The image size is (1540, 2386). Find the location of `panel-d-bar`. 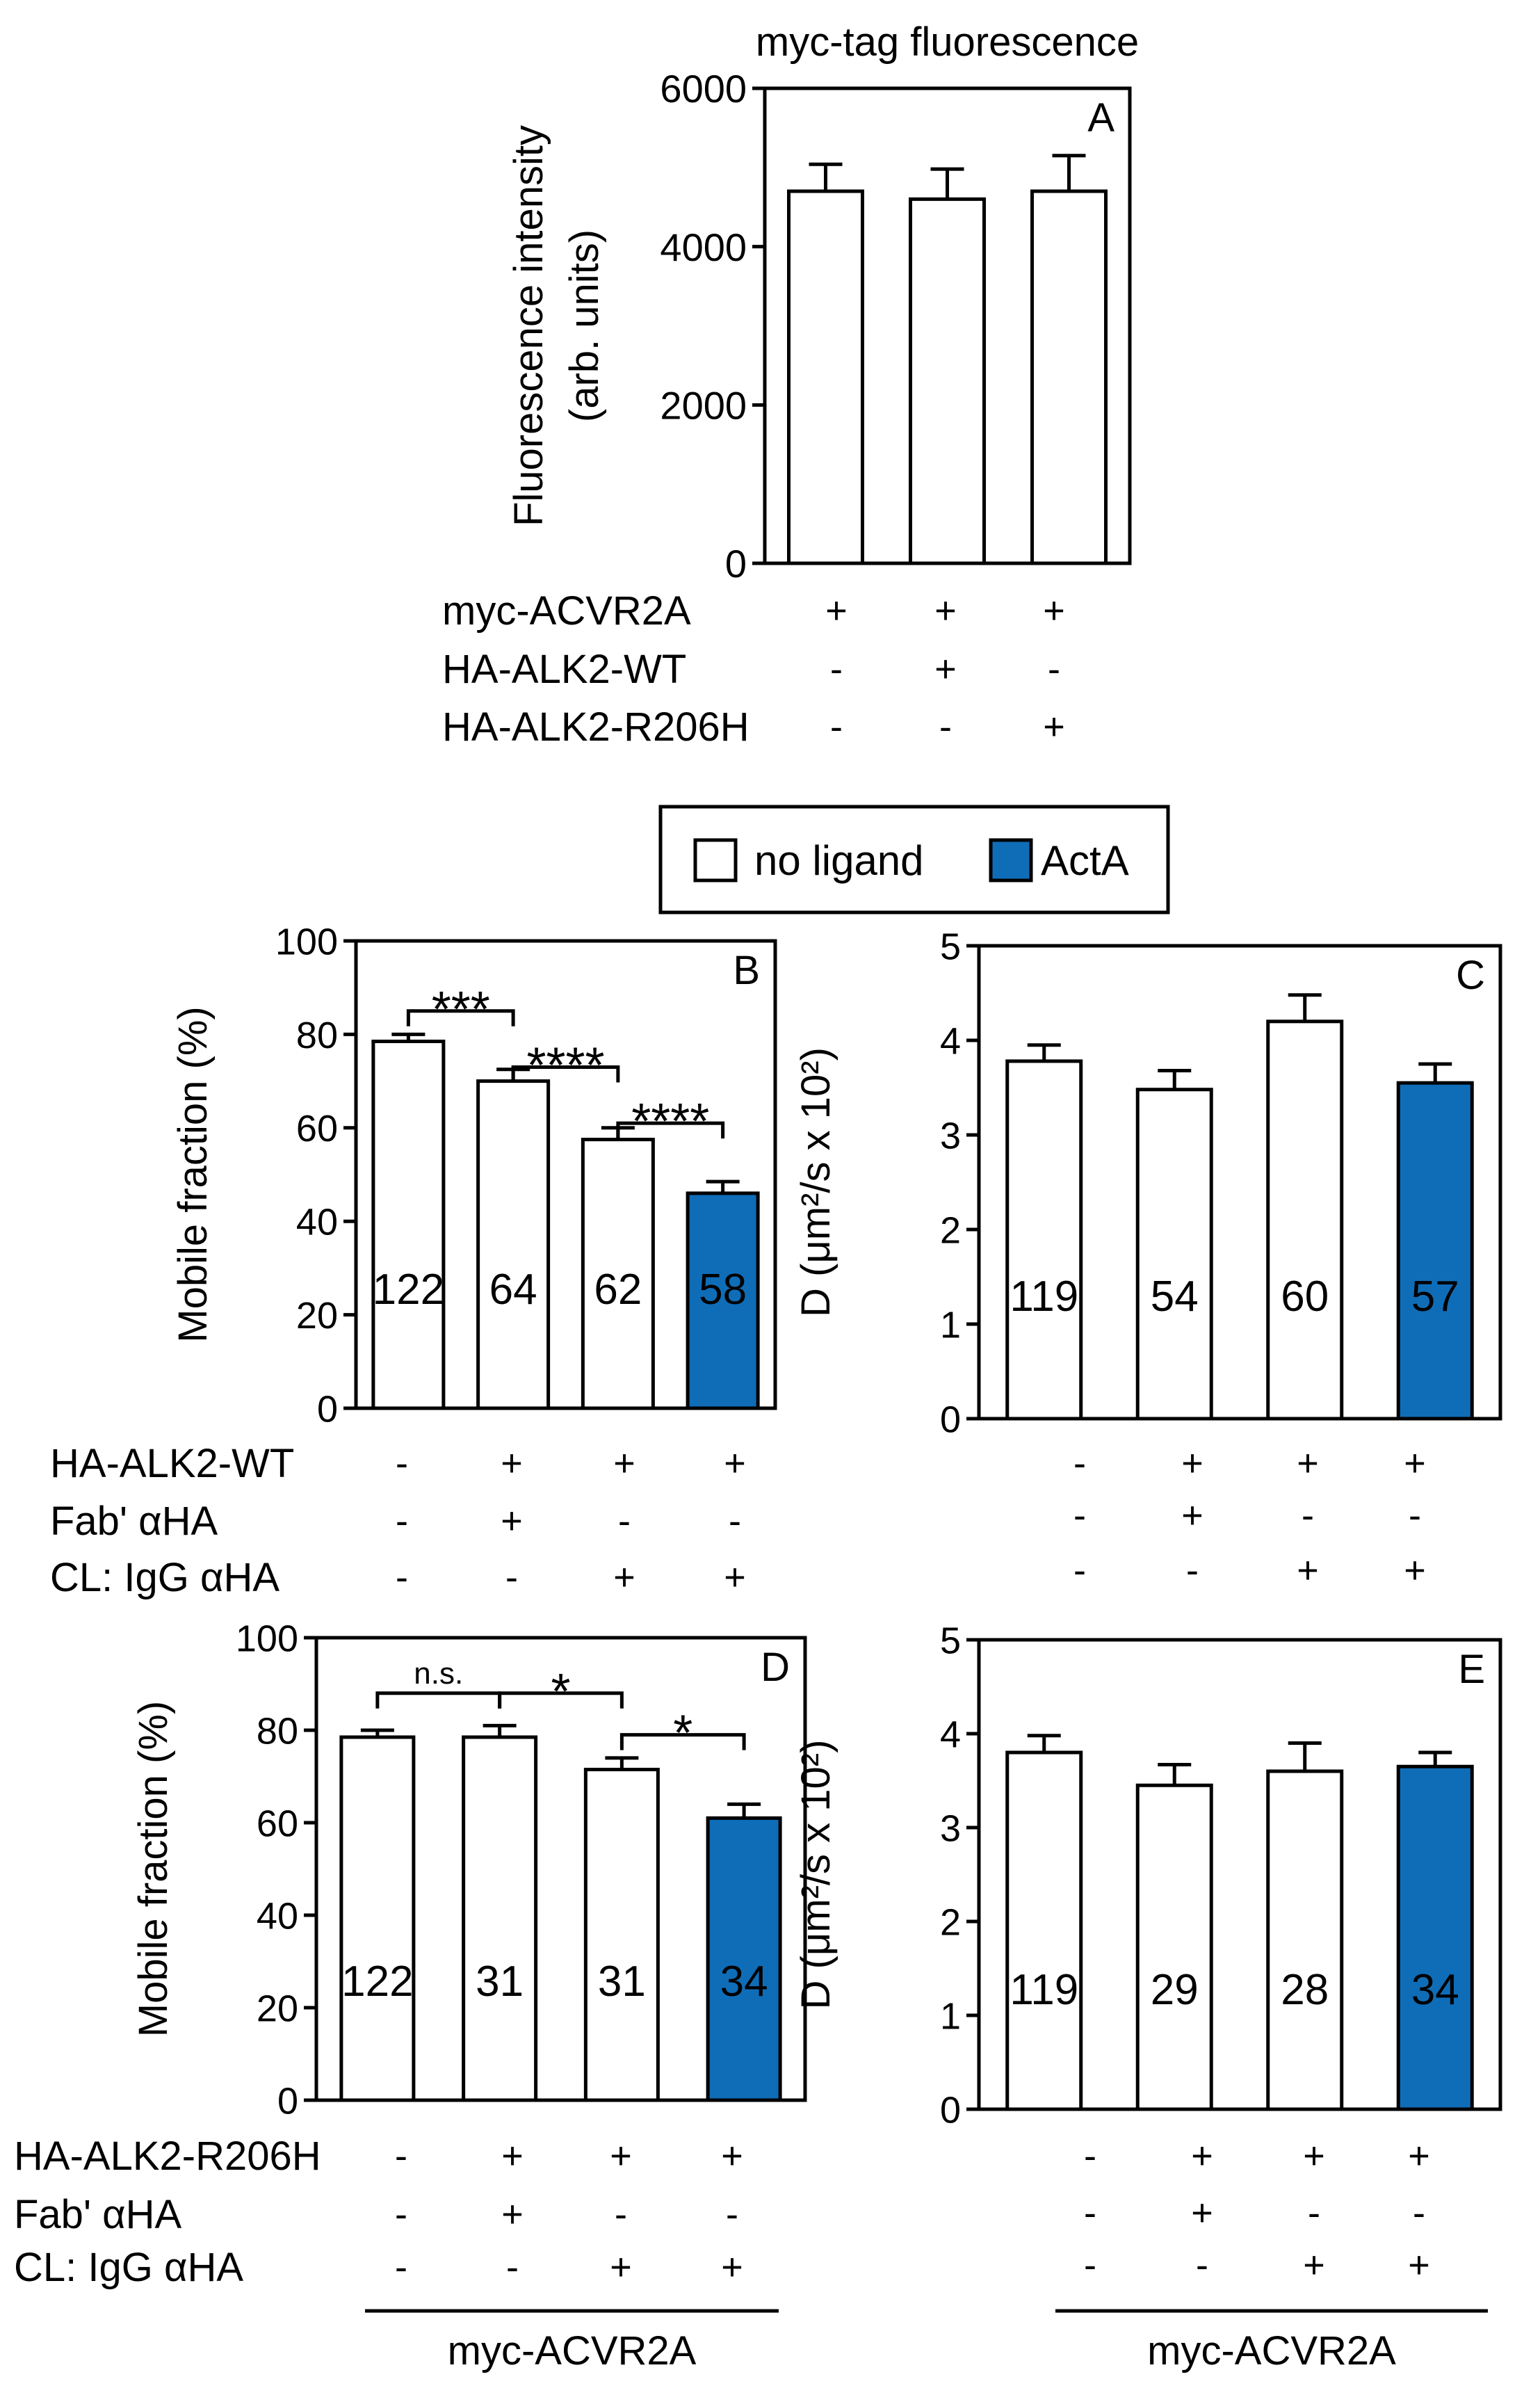

panel-d-bar is located at coordinates (621, 1935).